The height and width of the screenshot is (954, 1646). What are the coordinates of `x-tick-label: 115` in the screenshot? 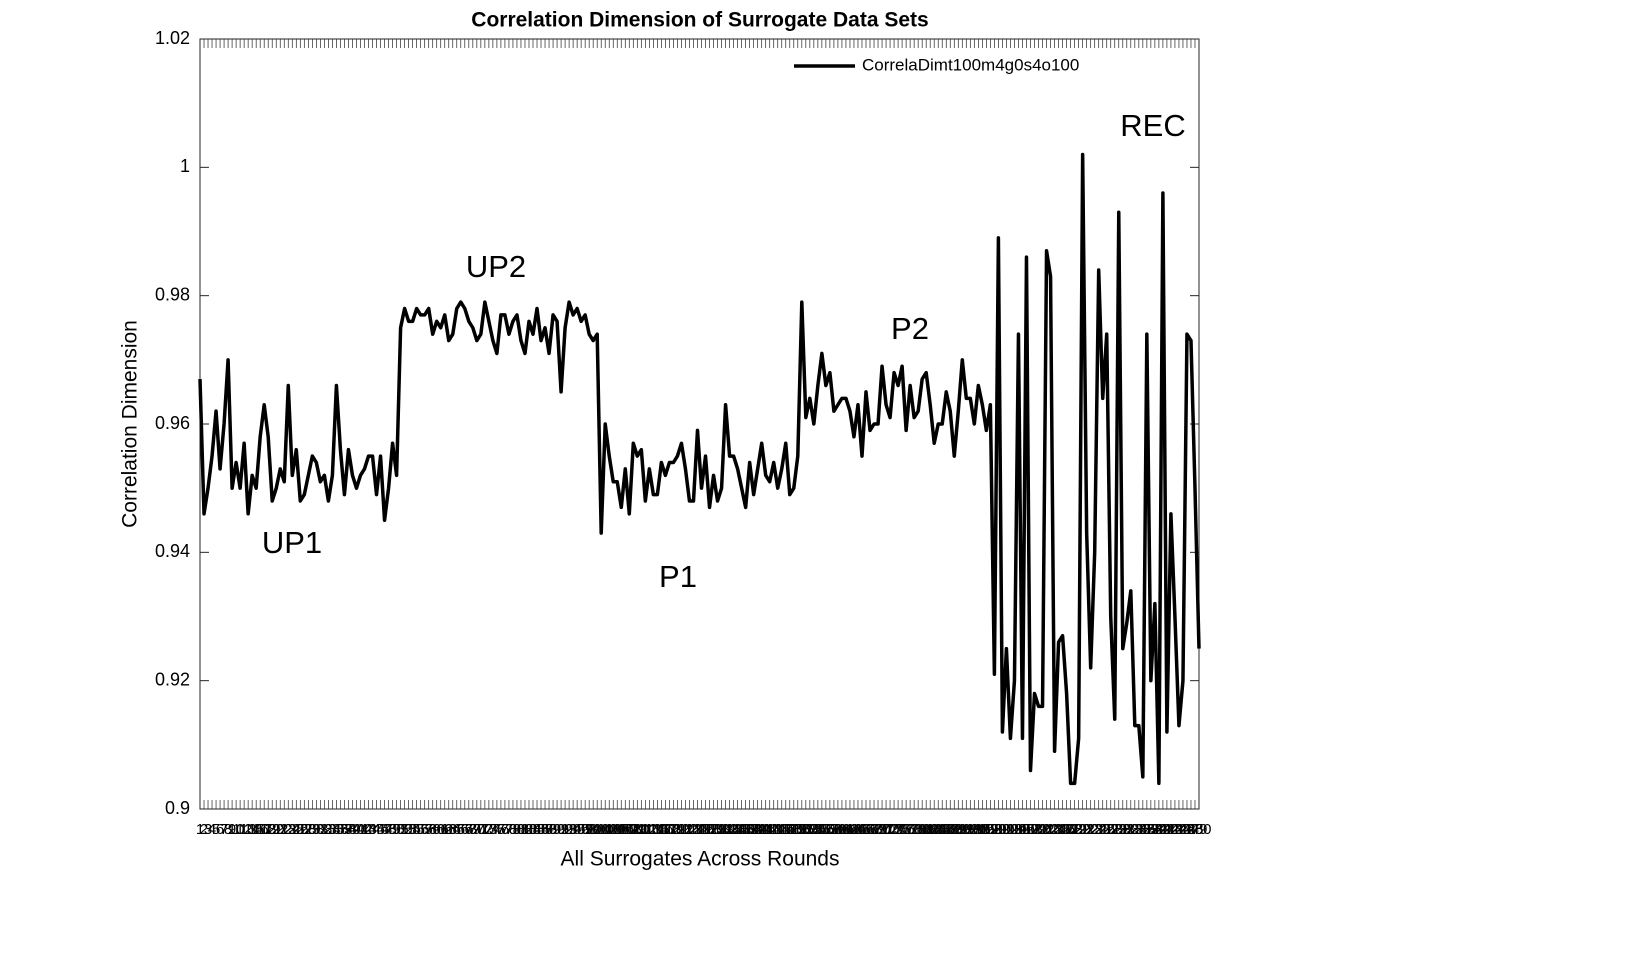 It's located at (657, 829).